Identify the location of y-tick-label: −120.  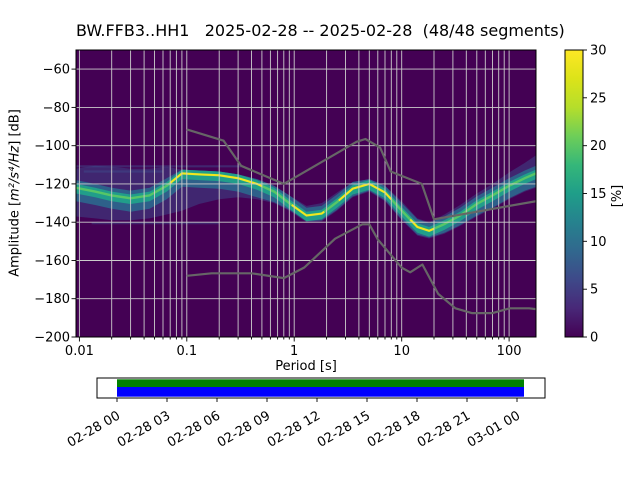
(52, 184).